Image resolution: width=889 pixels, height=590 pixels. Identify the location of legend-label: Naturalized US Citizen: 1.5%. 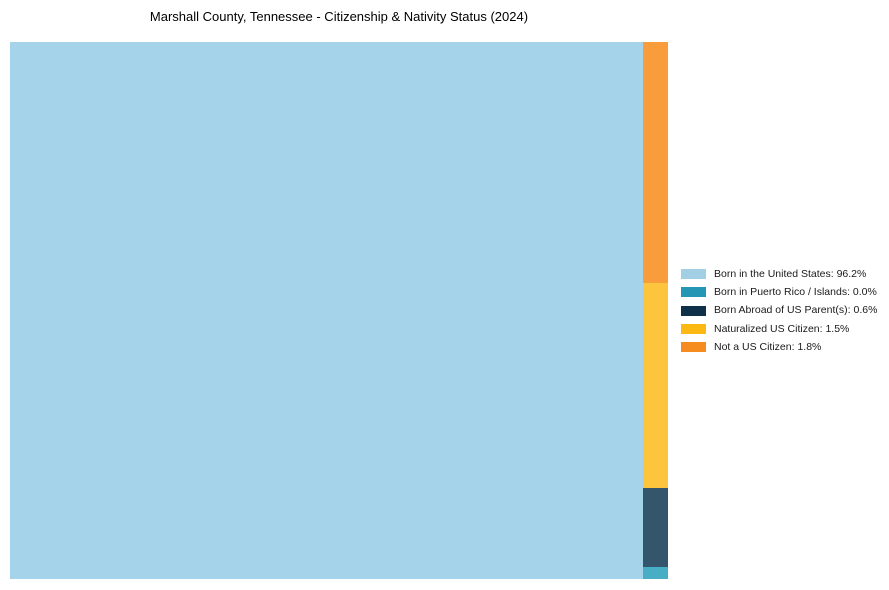
(782, 328).